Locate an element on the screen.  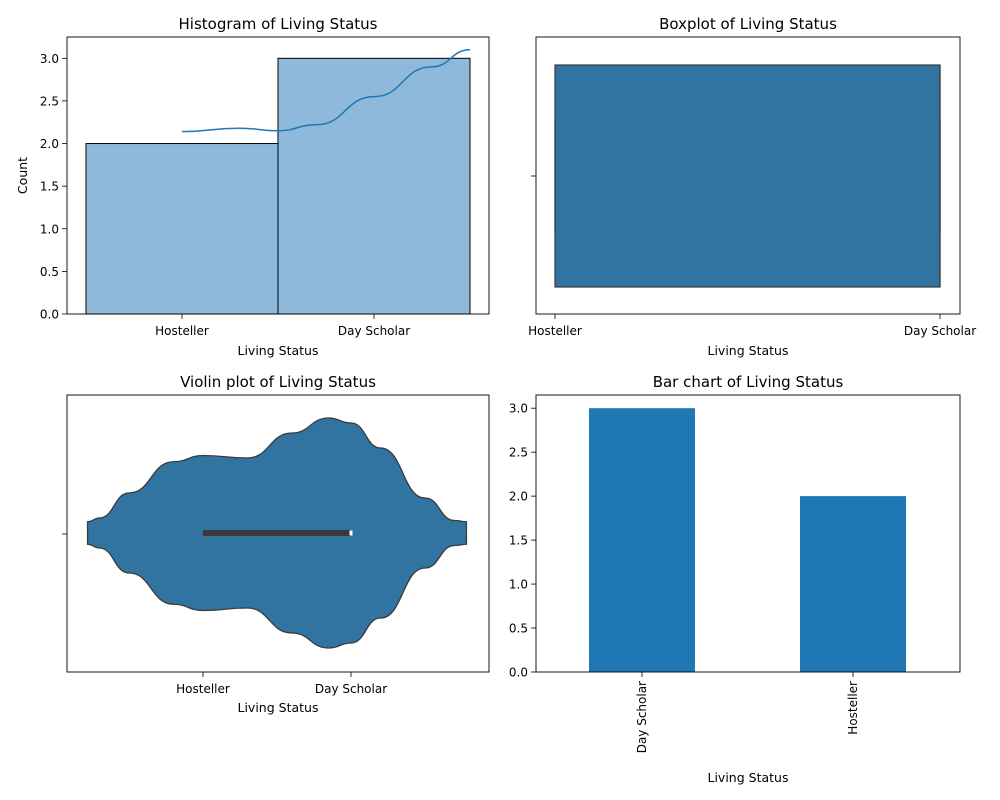
histogram-ylabel: Count is located at coordinates (22, 175).